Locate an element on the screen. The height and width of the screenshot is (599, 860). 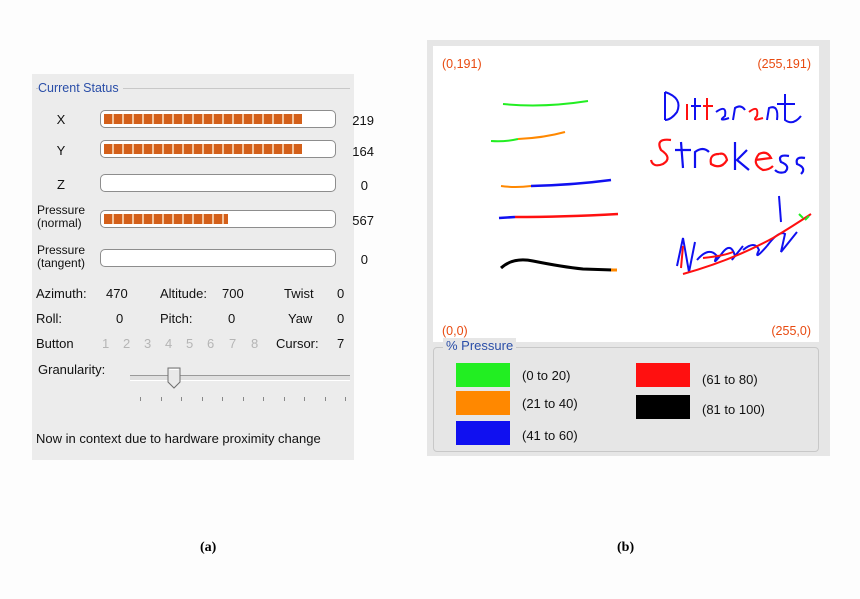
button-3-indicator: 3 is located at coordinates (148, 343).